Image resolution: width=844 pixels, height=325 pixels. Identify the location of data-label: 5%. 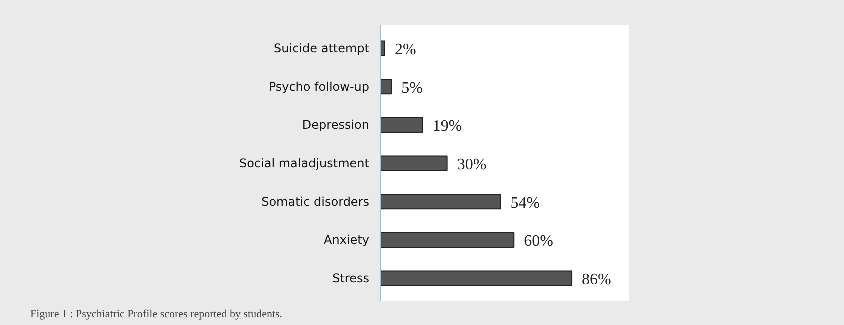
(412, 88).